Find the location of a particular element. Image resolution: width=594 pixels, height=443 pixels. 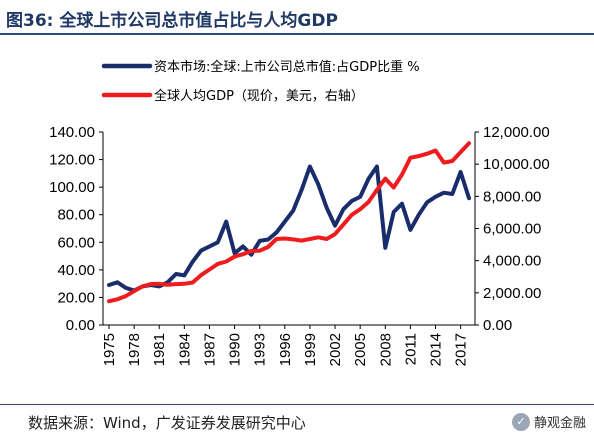

source-note: 数据来源：Wind，广发证券发展研究中心 is located at coordinates (167, 423).